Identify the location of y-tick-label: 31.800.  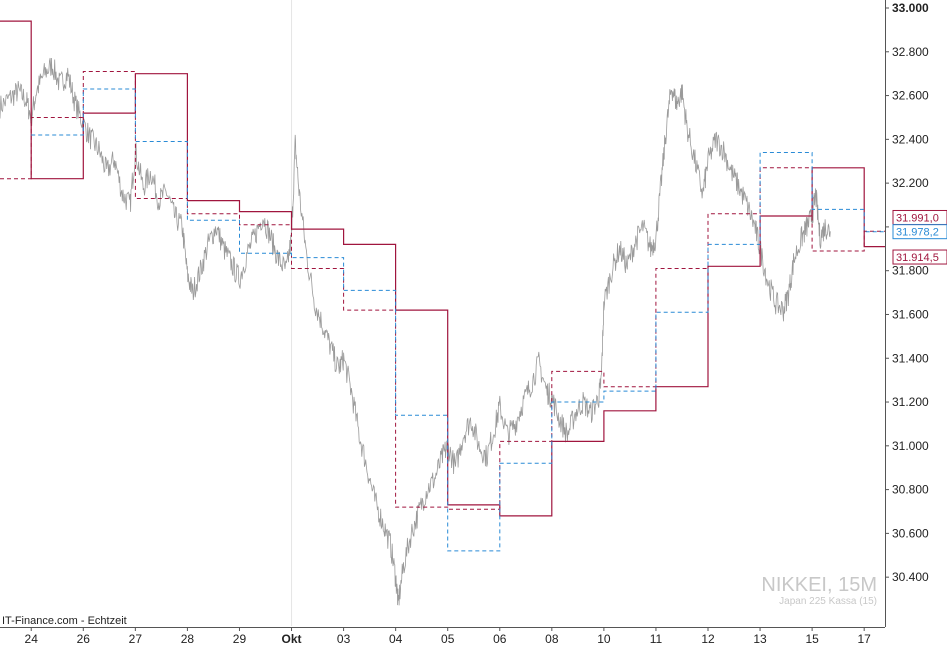
(910, 271).